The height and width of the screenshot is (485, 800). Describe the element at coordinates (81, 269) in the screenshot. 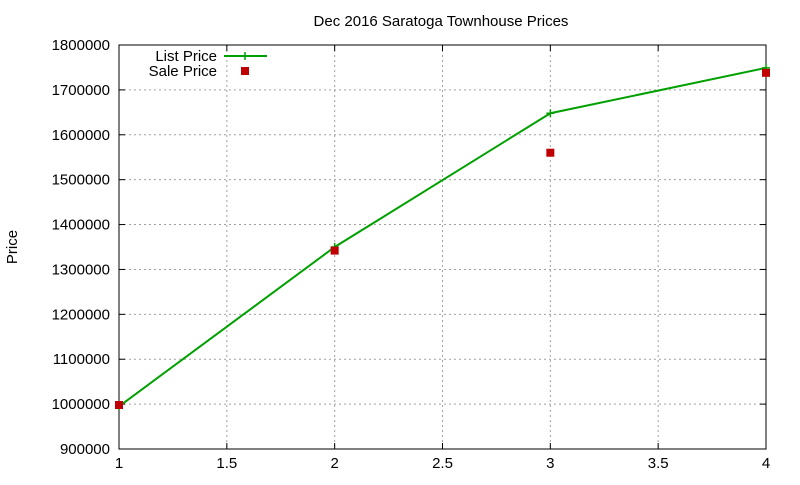

I see `y-tick-label: 1300000` at that location.